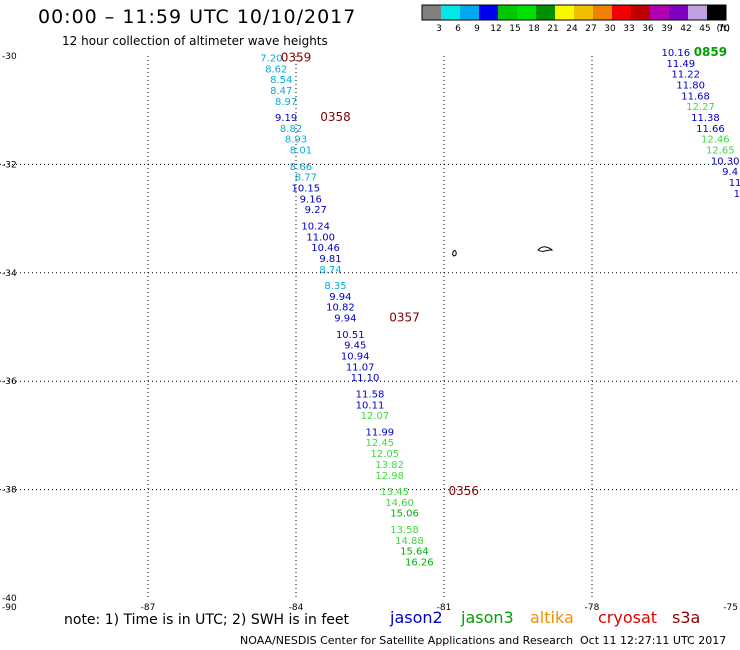 Image resolution: width=740 pixels, height=650 pixels. Describe the element at coordinates (281, 80) in the screenshot. I see `wave-height-value: 8.54` at that location.